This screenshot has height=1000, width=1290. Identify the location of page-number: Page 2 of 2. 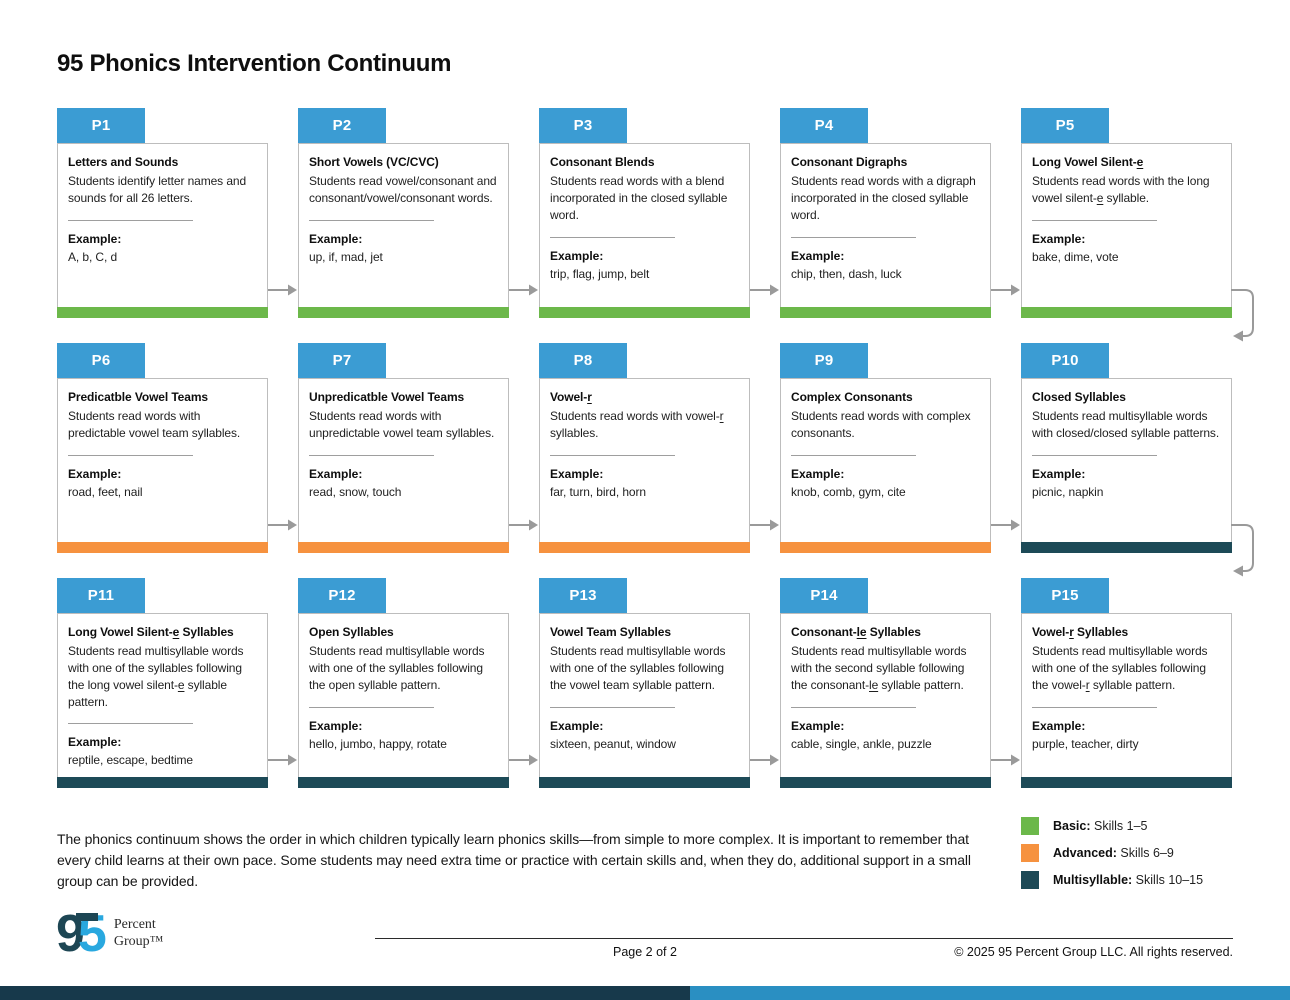
(645, 952).